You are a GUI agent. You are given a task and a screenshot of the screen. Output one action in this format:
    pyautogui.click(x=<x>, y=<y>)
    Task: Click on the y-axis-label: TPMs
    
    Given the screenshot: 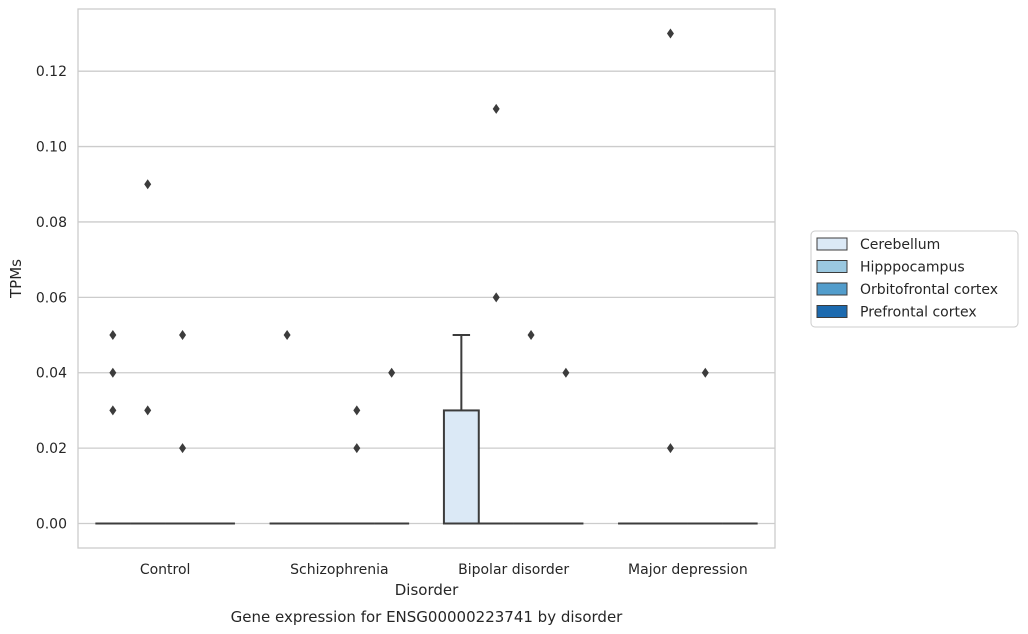 What is the action you would take?
    pyautogui.click(x=16, y=279)
    